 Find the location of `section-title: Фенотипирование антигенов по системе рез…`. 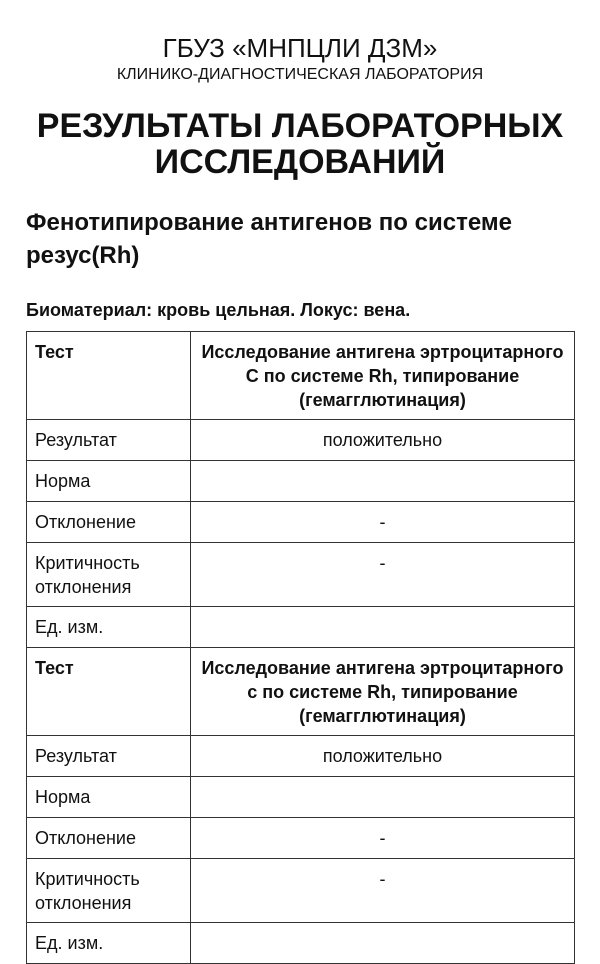

section-title: Фенотипирование антигенов по системе рез… is located at coordinates (269, 239).